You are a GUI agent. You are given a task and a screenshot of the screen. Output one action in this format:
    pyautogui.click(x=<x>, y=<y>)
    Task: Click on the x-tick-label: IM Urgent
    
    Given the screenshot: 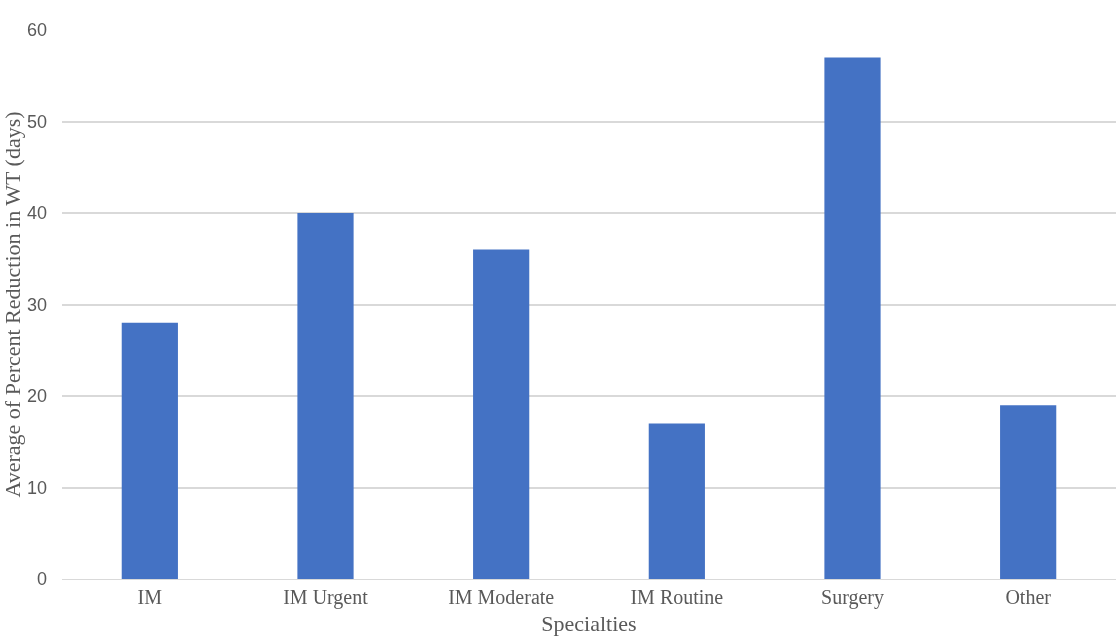 What is the action you would take?
    pyautogui.click(x=326, y=597)
    